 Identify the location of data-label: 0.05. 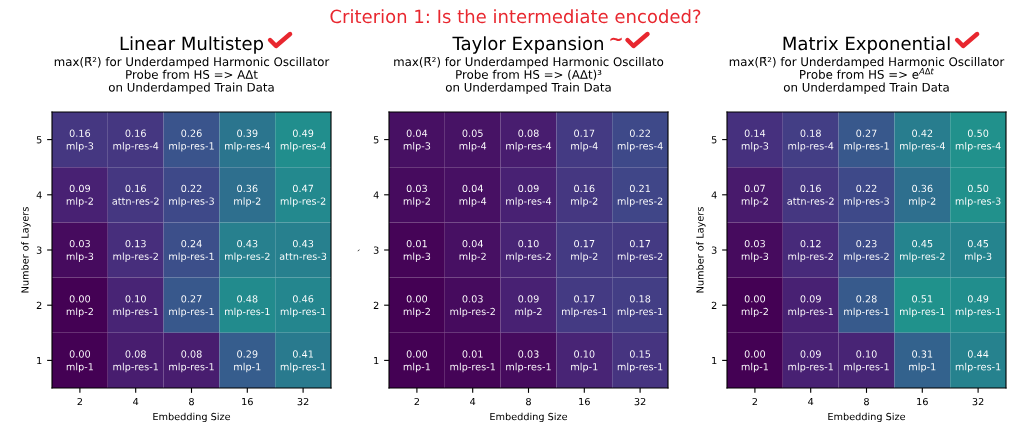
(472, 133).